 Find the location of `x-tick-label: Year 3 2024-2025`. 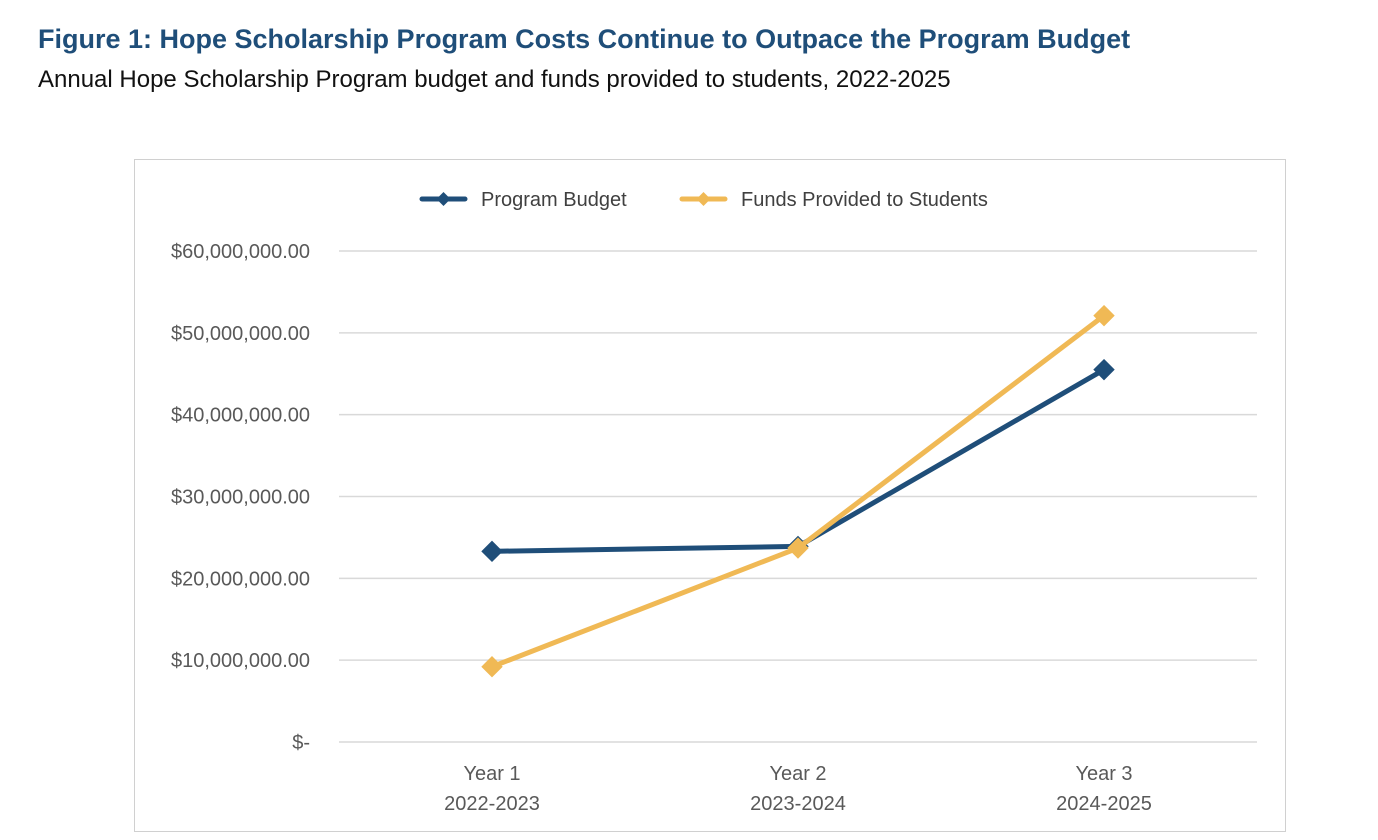

x-tick-label: Year 3 2024-2025 is located at coordinates (1104, 789).